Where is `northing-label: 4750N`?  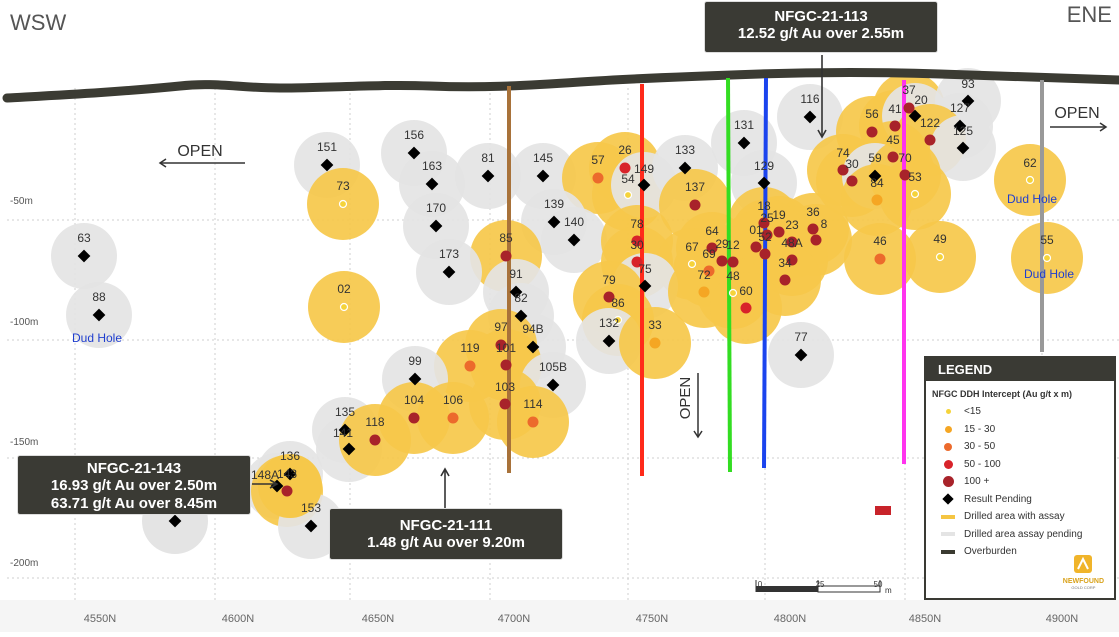 northing-label: 4750N is located at coordinates (652, 619).